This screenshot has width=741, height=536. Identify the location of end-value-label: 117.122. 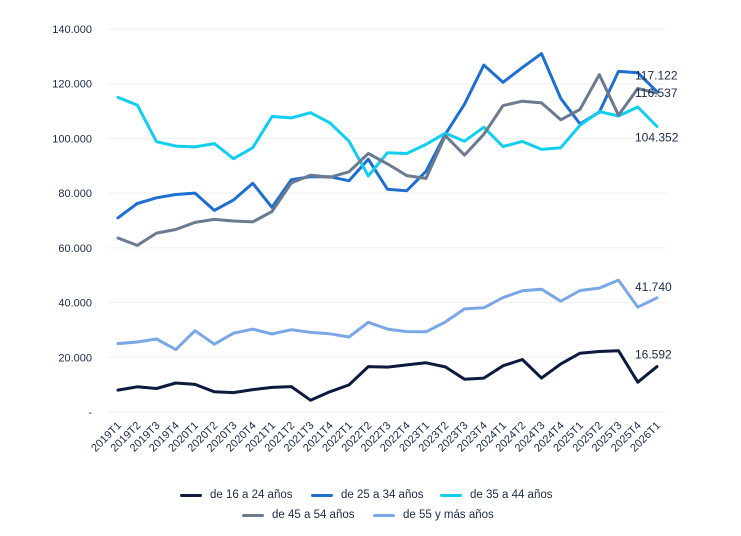
(656, 76).